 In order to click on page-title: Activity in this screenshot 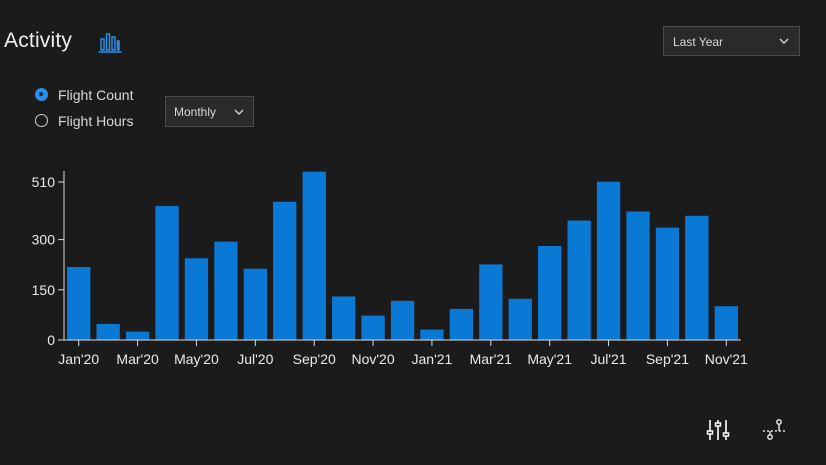, I will do `click(38, 40)`.